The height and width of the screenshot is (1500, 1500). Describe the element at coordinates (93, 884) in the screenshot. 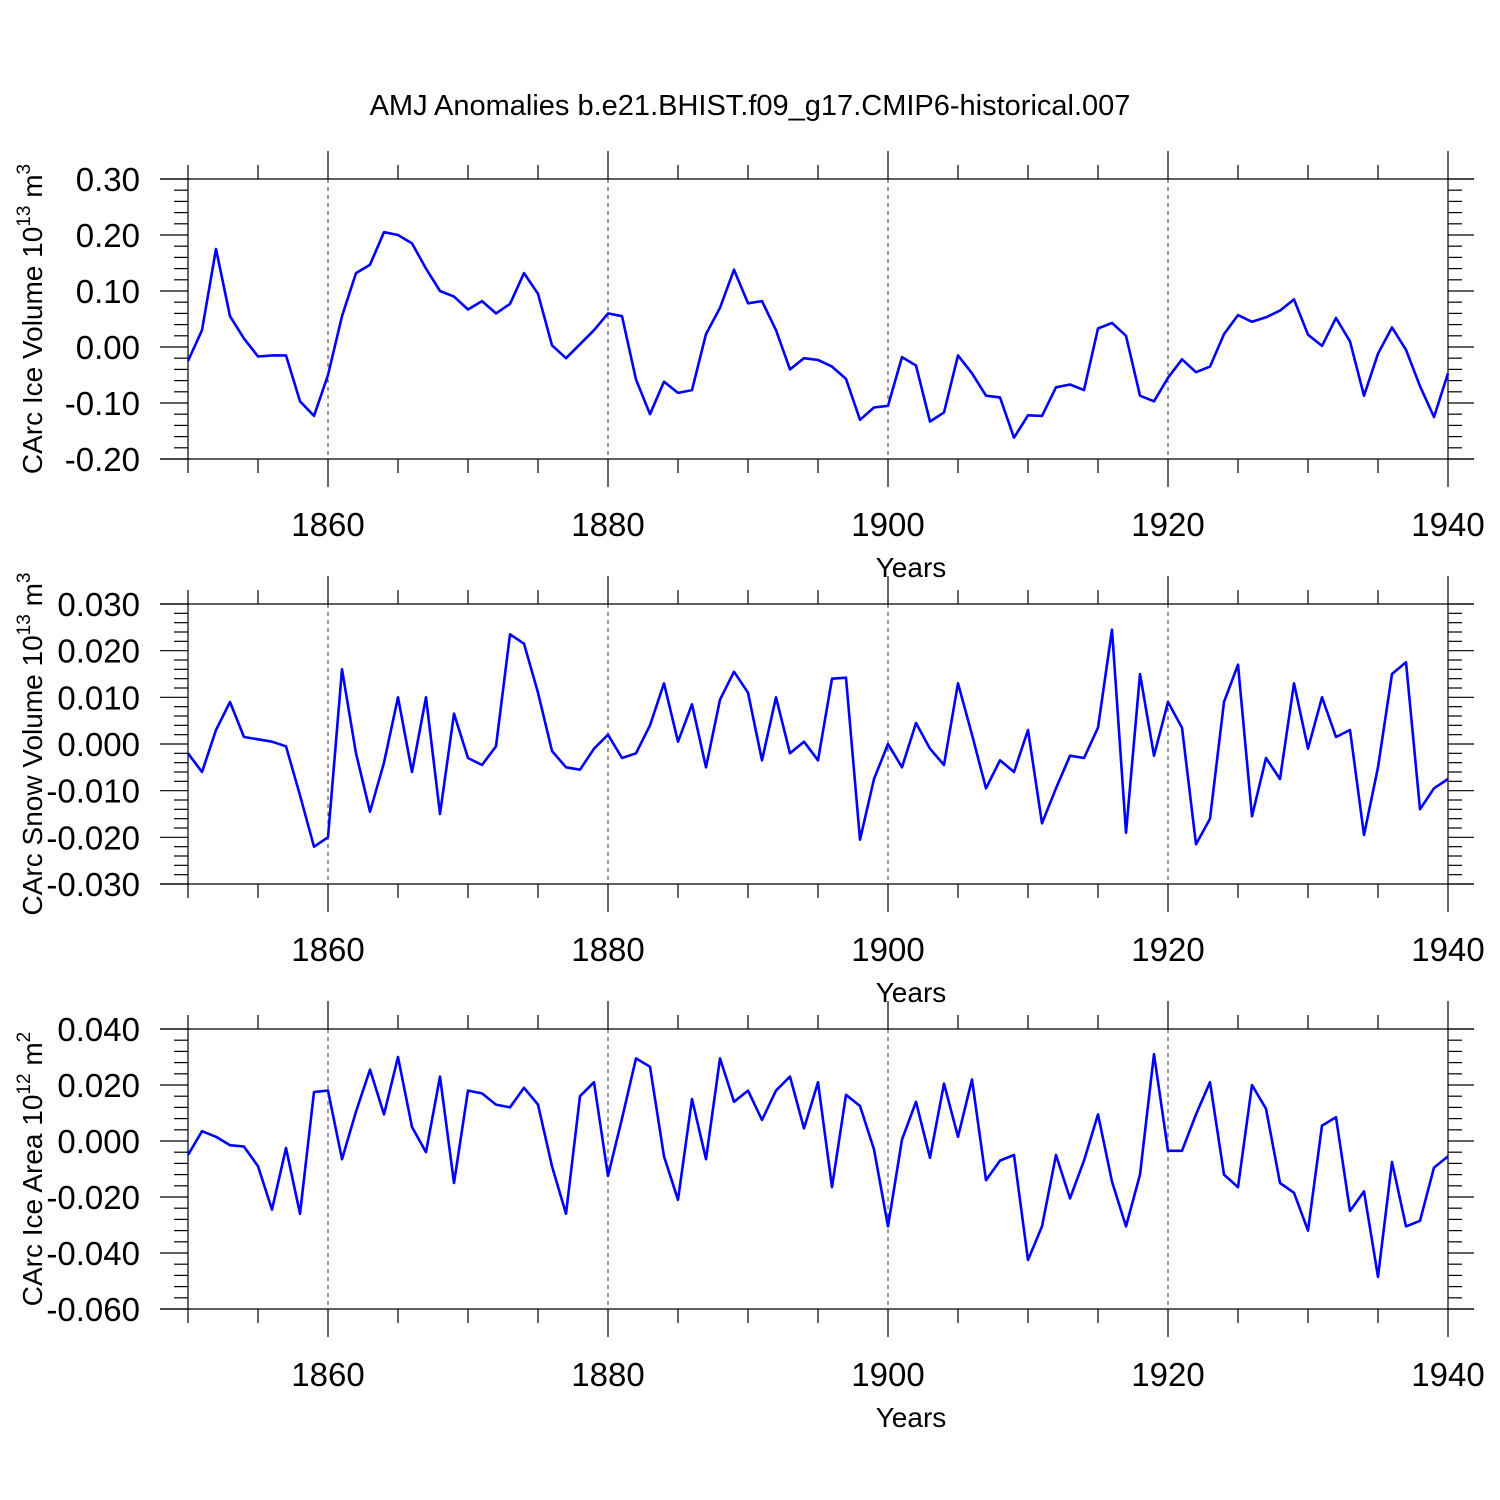

I see `y-tick-label: -0.030` at that location.